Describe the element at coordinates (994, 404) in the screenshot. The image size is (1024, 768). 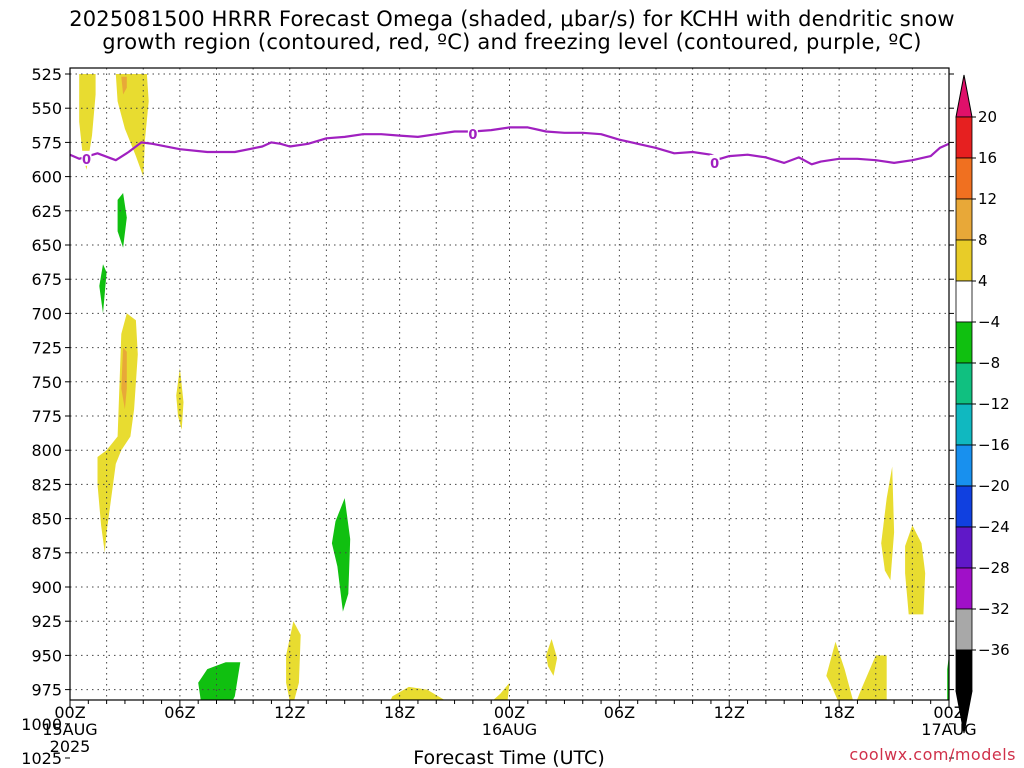
I see `colorbar-label-7: −12` at that location.